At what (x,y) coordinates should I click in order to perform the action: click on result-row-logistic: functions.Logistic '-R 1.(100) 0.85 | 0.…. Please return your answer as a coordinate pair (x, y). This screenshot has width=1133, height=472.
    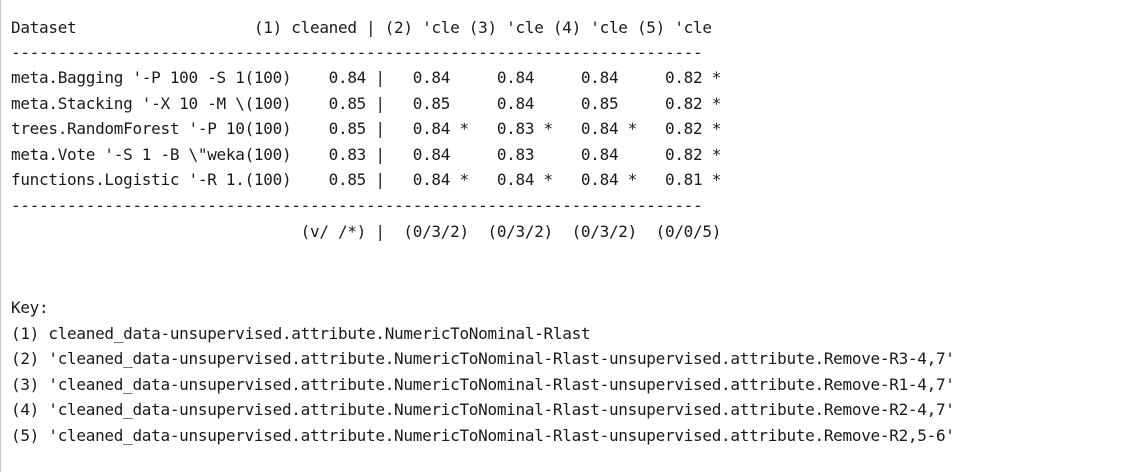
    Looking at the image, I should click on (366, 180).